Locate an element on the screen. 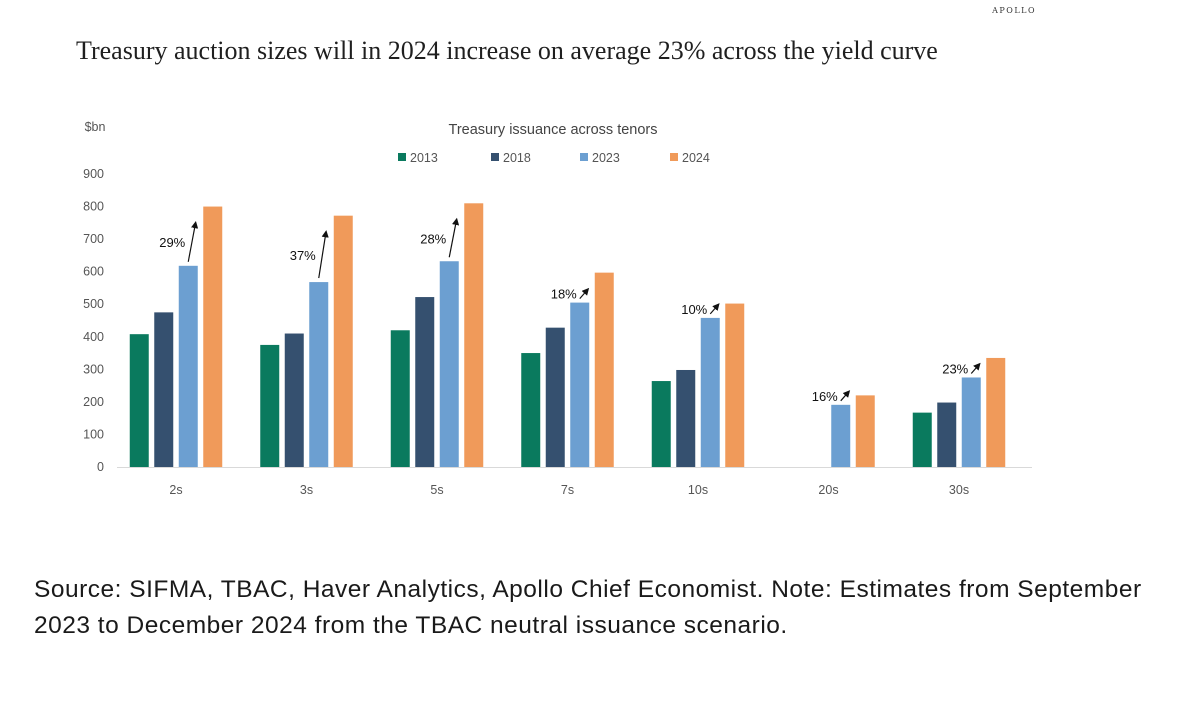 This screenshot has height=701, width=1200. growth-label: 16% is located at coordinates (825, 396).